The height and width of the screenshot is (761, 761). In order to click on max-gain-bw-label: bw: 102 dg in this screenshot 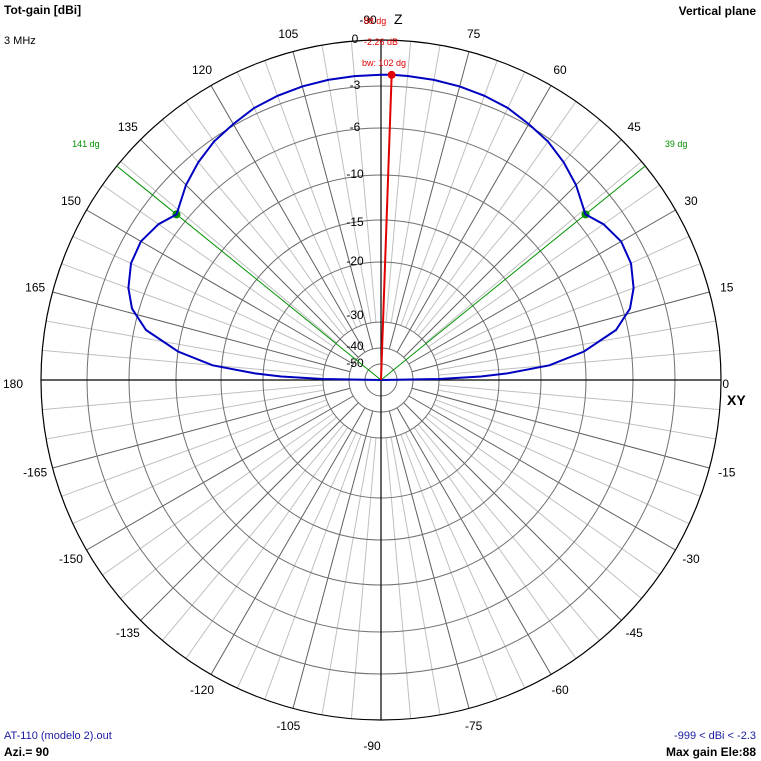, I will do `click(384, 63)`.